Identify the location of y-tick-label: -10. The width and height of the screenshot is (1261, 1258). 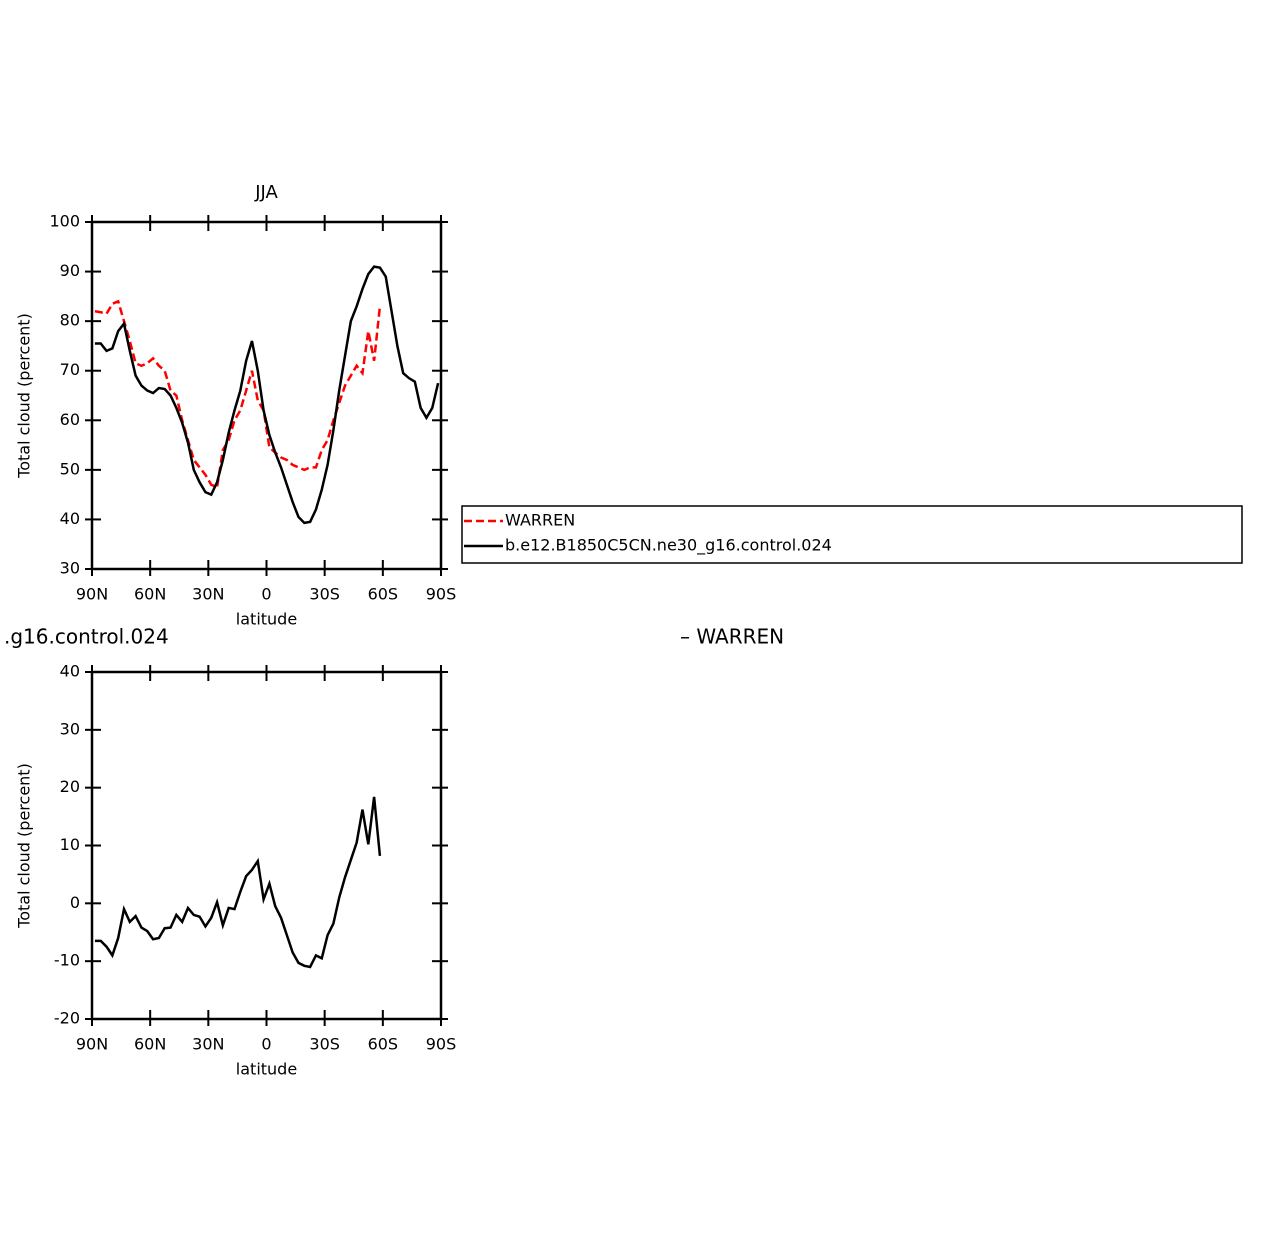
(67, 960).